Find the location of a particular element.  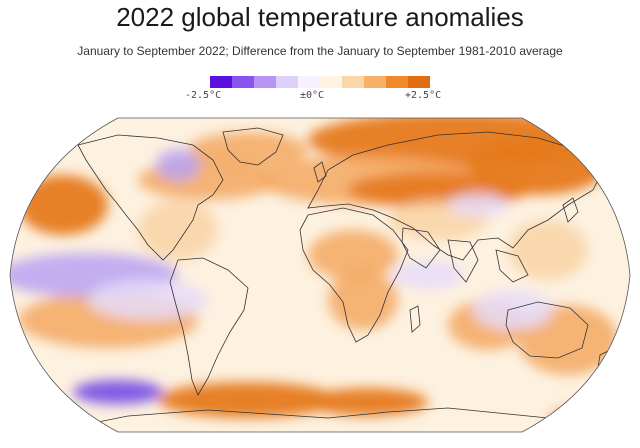

color-legend is located at coordinates (320, 82).